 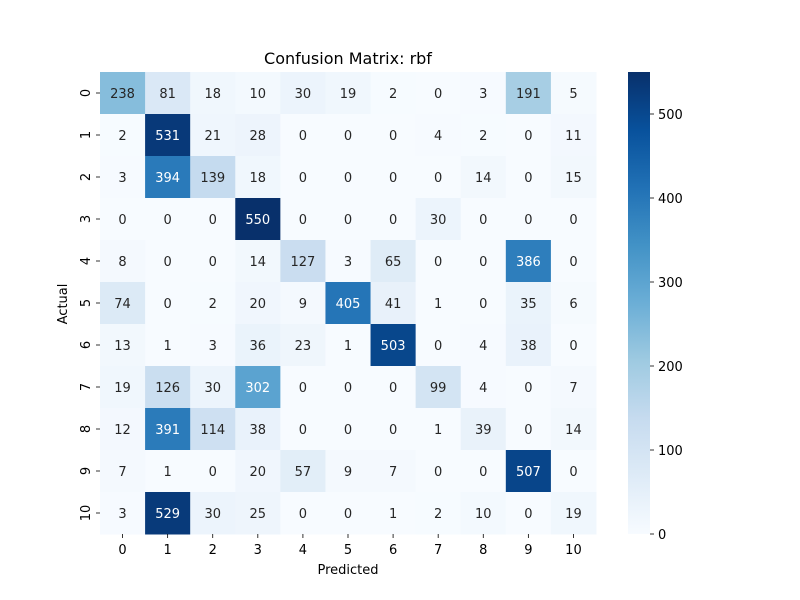 I want to click on cell-value-label: 1, so click(x=348, y=346).